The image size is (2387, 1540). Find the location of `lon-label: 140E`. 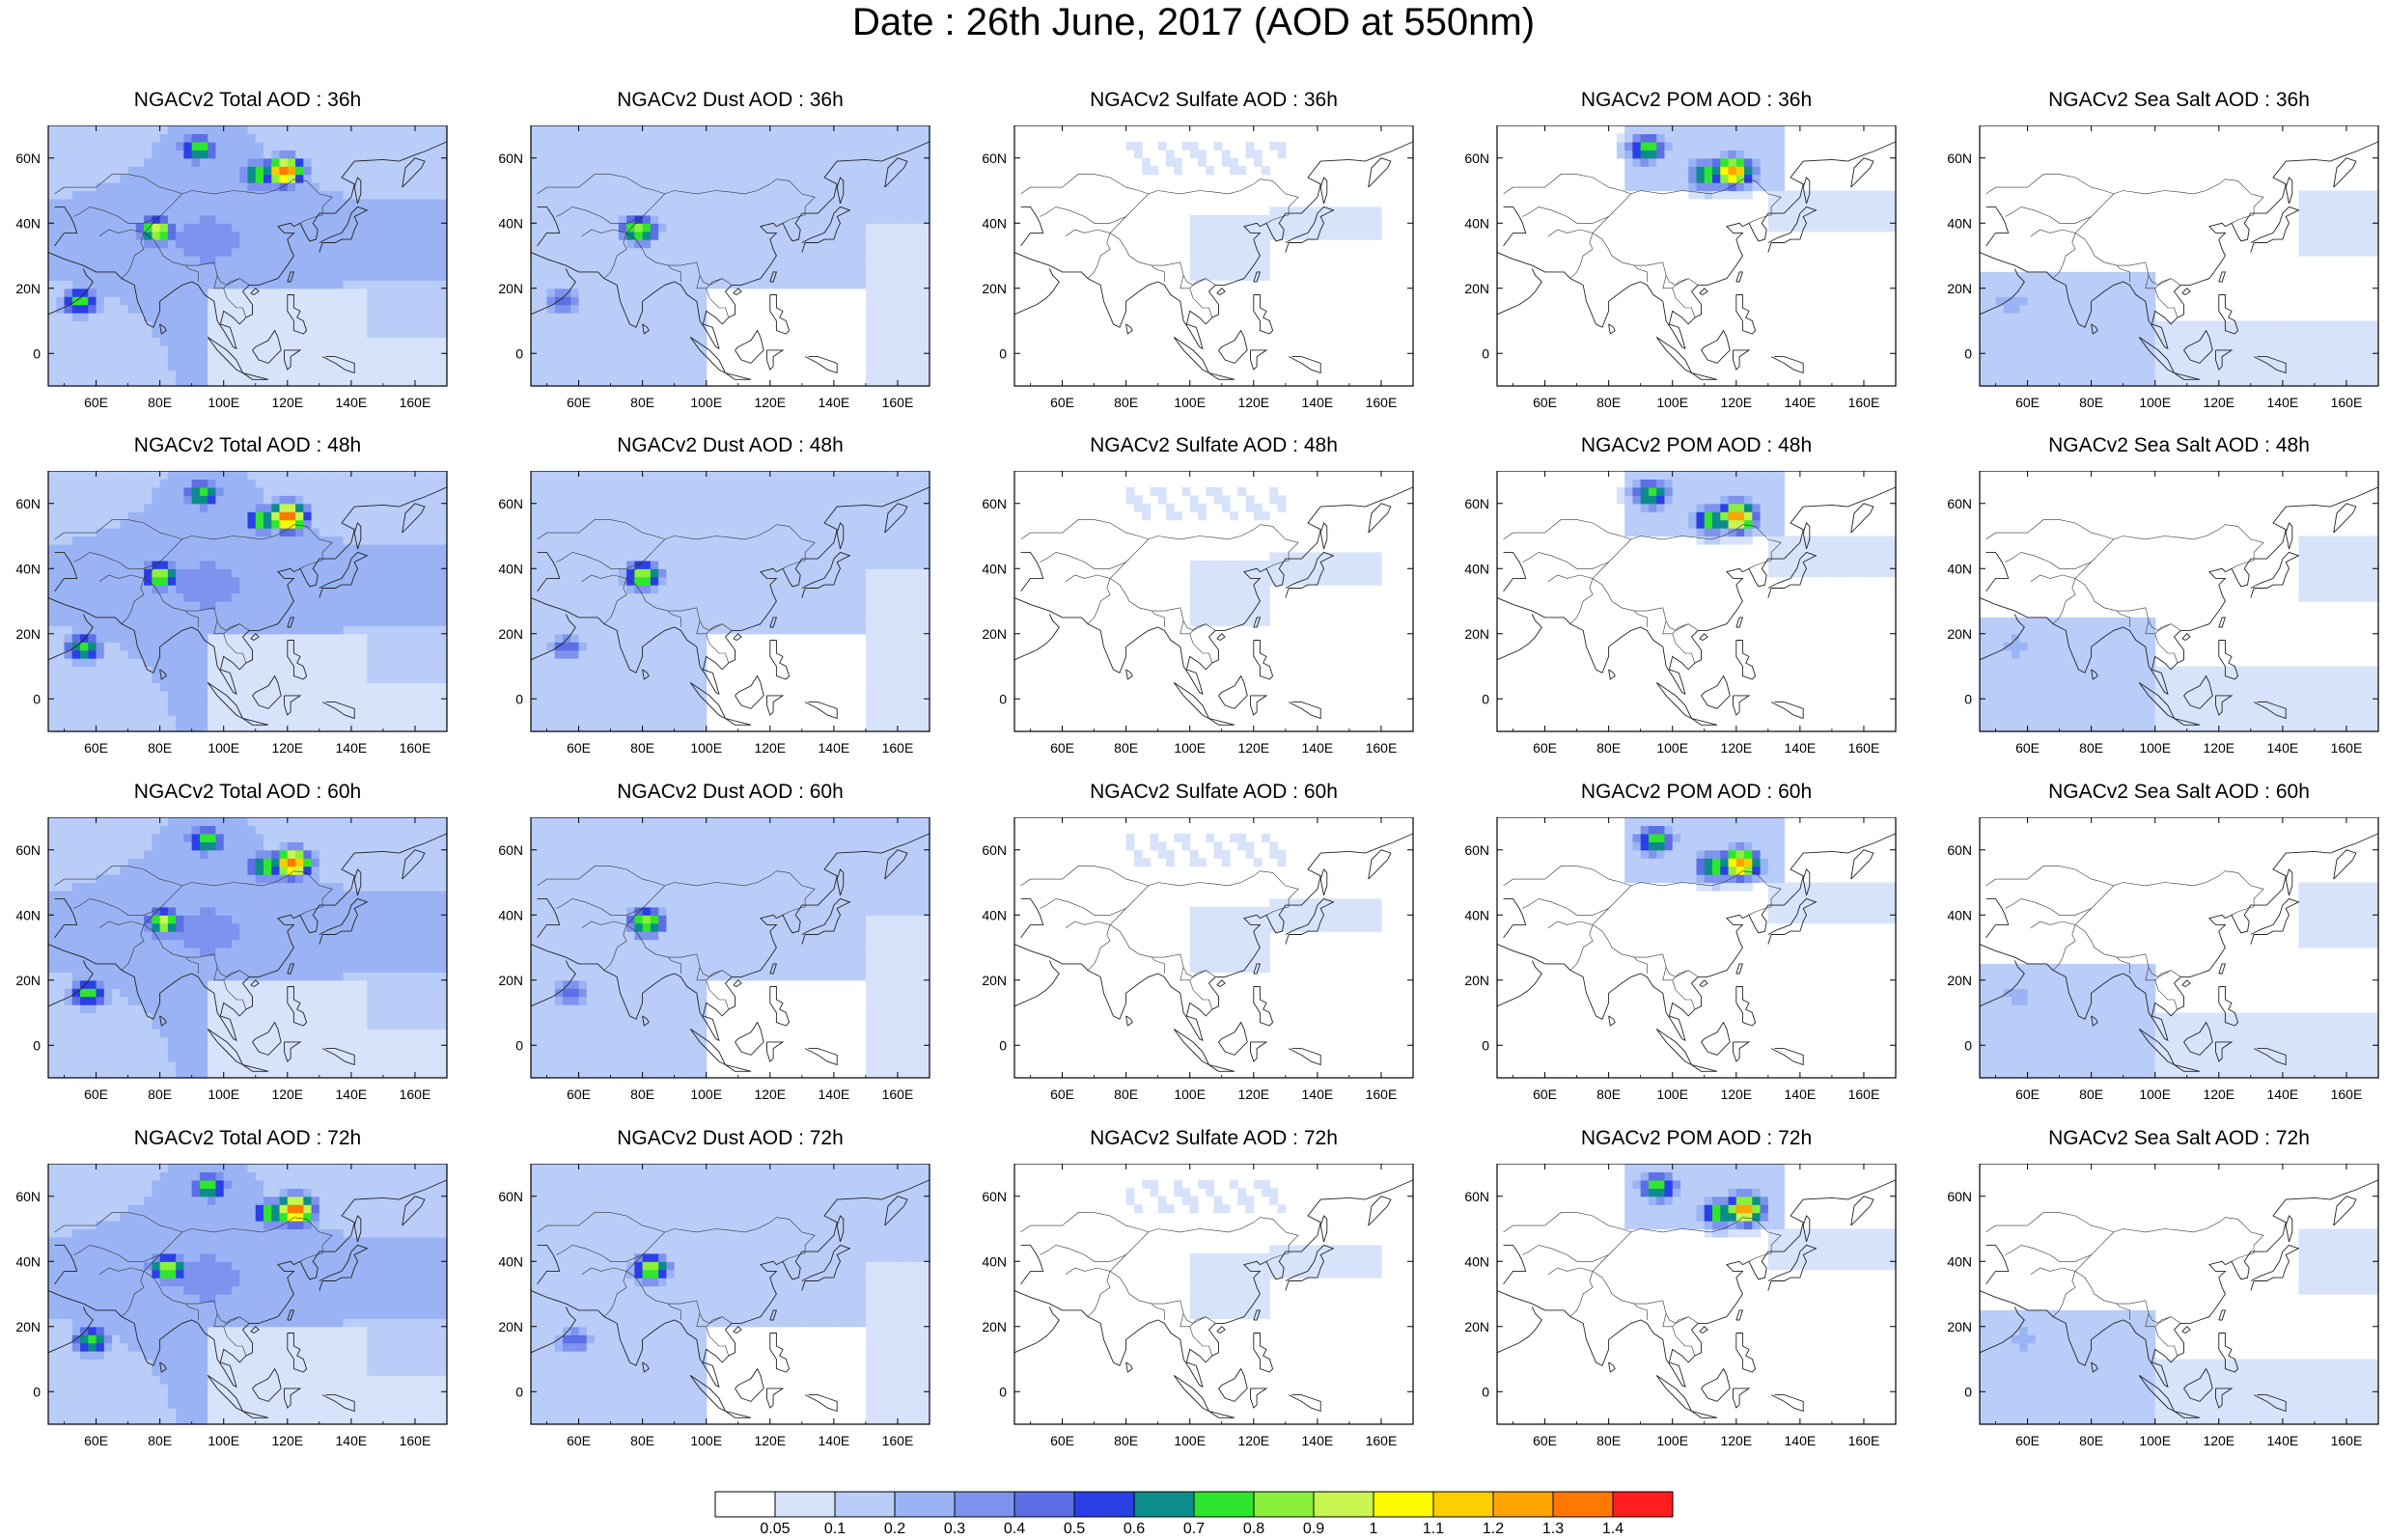

lon-label: 140E is located at coordinates (352, 402).